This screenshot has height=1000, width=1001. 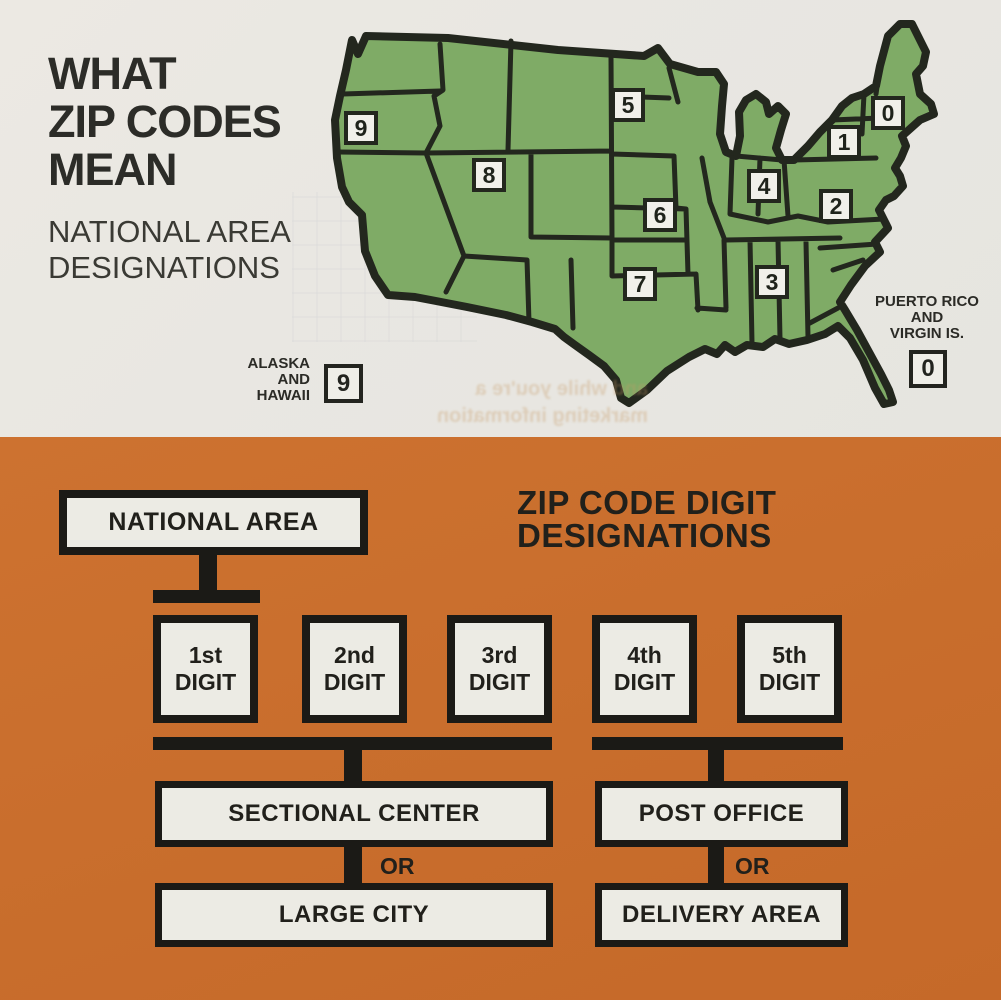 I want to click on map-digit-2: 2, so click(x=836, y=205).